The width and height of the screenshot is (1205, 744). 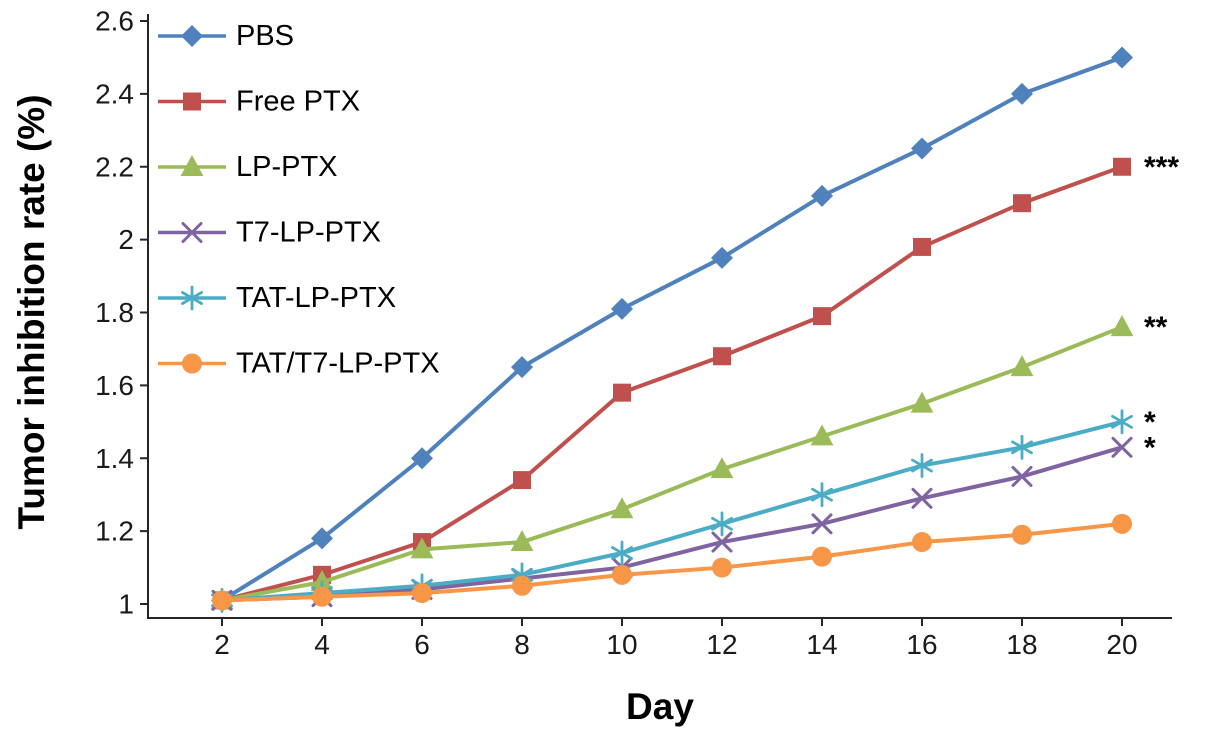 What do you see at coordinates (338, 364) in the screenshot?
I see `legend-label: TAT/T7-LP-PTX` at bounding box center [338, 364].